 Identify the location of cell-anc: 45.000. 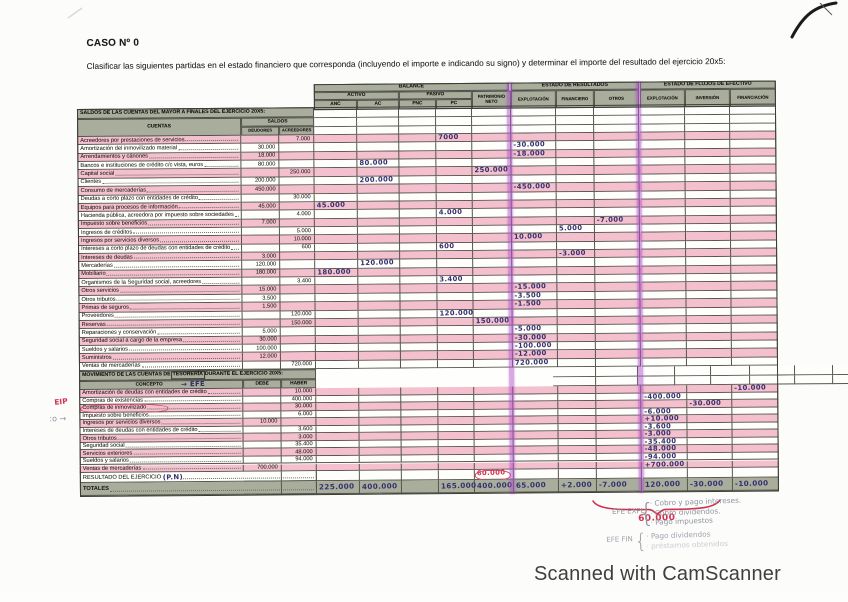
(336, 206).